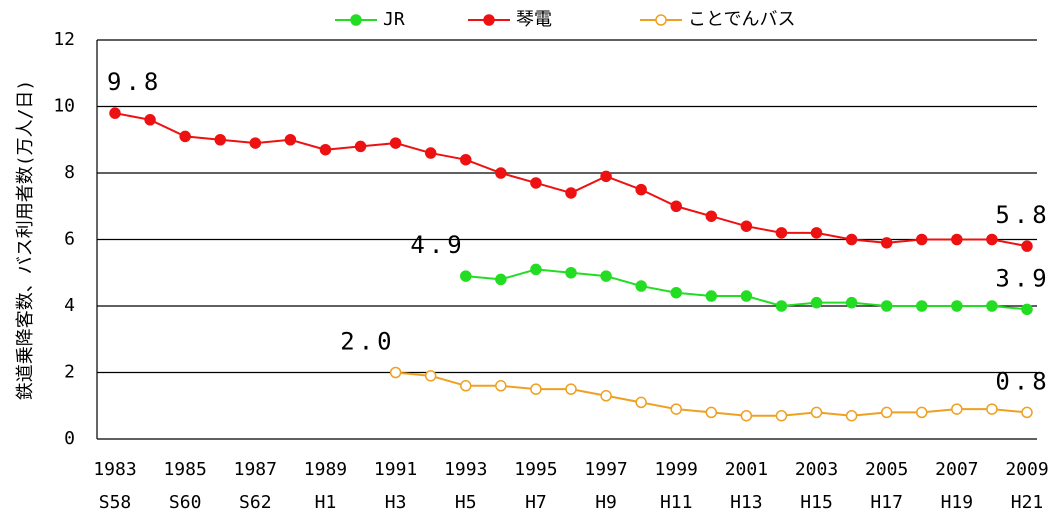 The image size is (1057, 519). What do you see at coordinates (676, 502) in the screenshot?
I see `x-era-label: H11` at bounding box center [676, 502].